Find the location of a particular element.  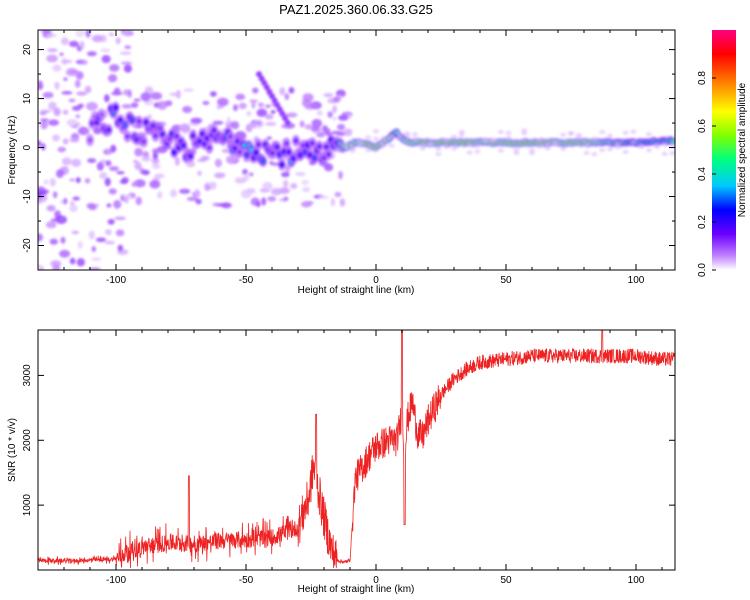

spectrogram-streak-blob is located at coordinates (279, 109).